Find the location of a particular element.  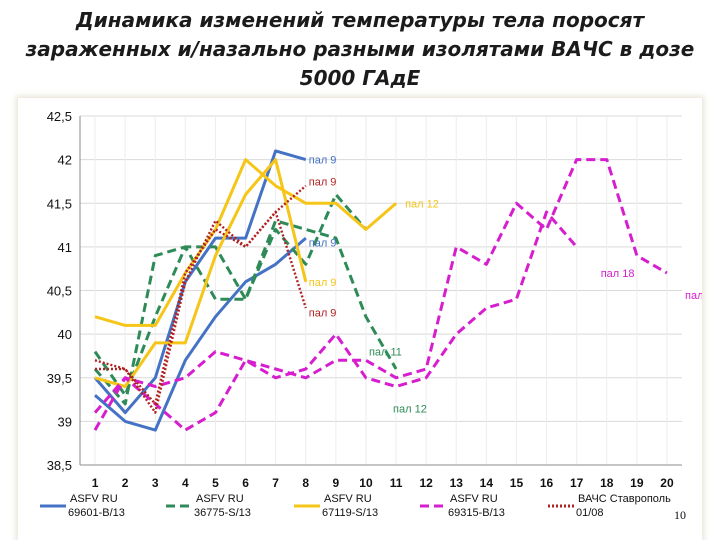

legend-label-1: ASFV RU is located at coordinates (94, 499).